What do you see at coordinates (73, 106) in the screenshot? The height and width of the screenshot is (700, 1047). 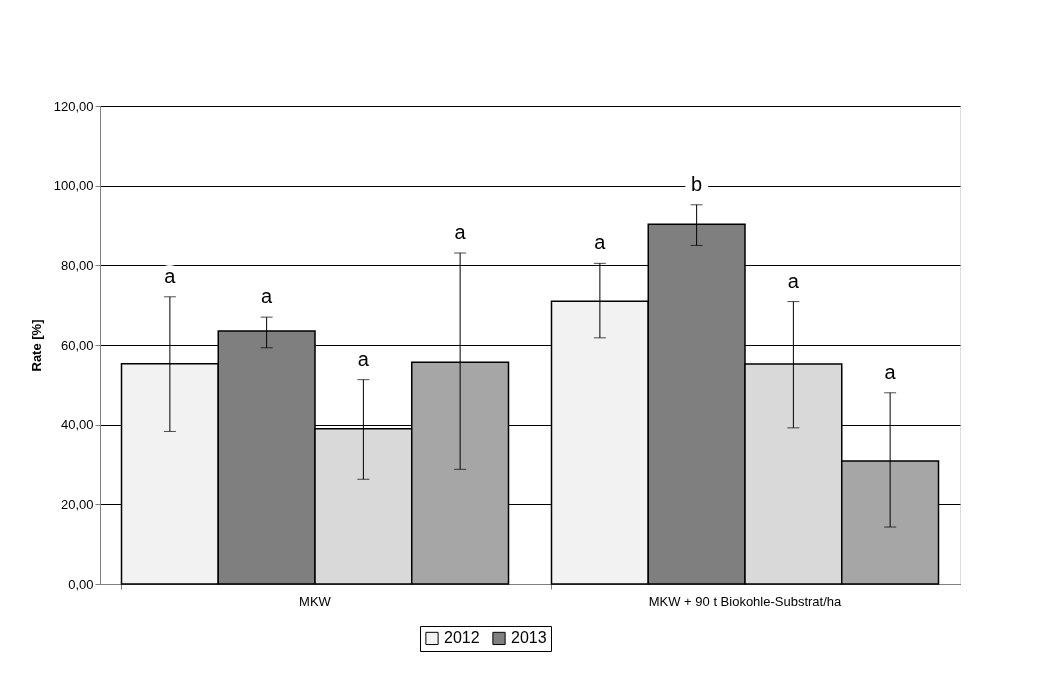 I see `y-tick-label: 120,00` at bounding box center [73, 106].